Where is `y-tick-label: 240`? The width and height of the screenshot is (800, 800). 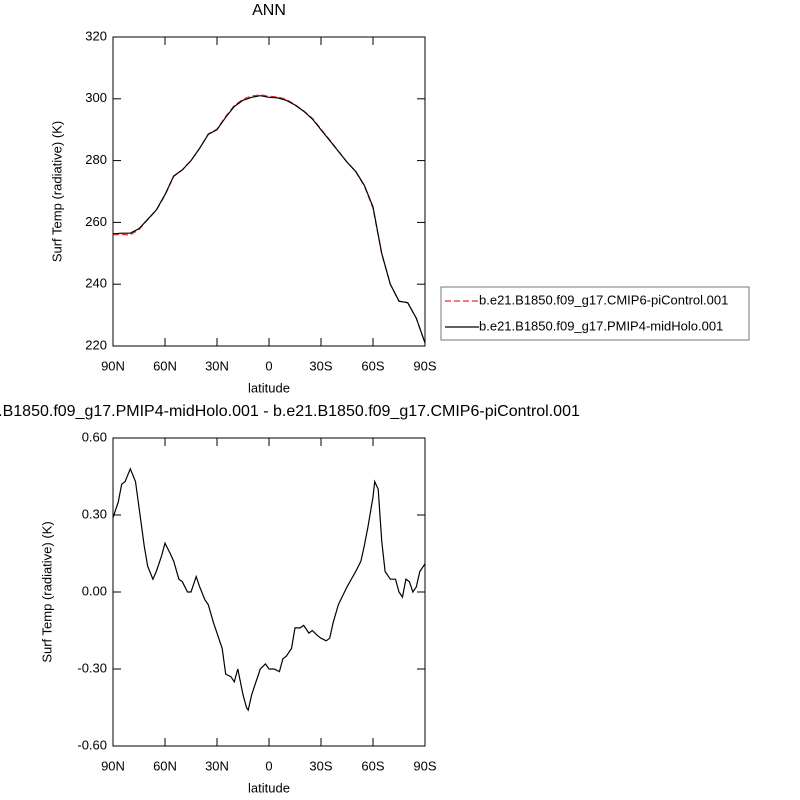 y-tick-label: 240 is located at coordinates (96, 283).